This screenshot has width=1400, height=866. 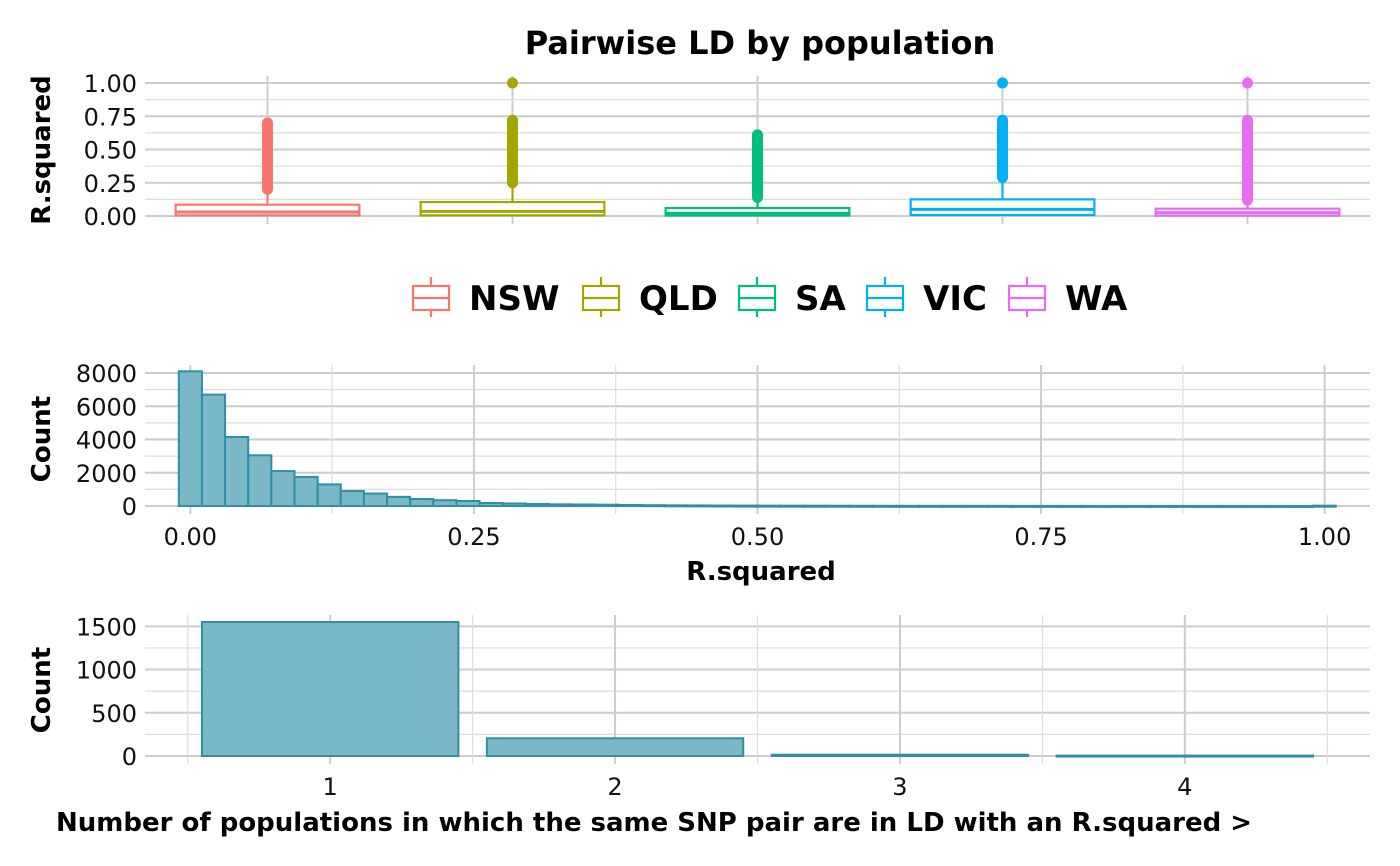 I want to click on legend-item-nsw: NSW, so click(x=485, y=298).